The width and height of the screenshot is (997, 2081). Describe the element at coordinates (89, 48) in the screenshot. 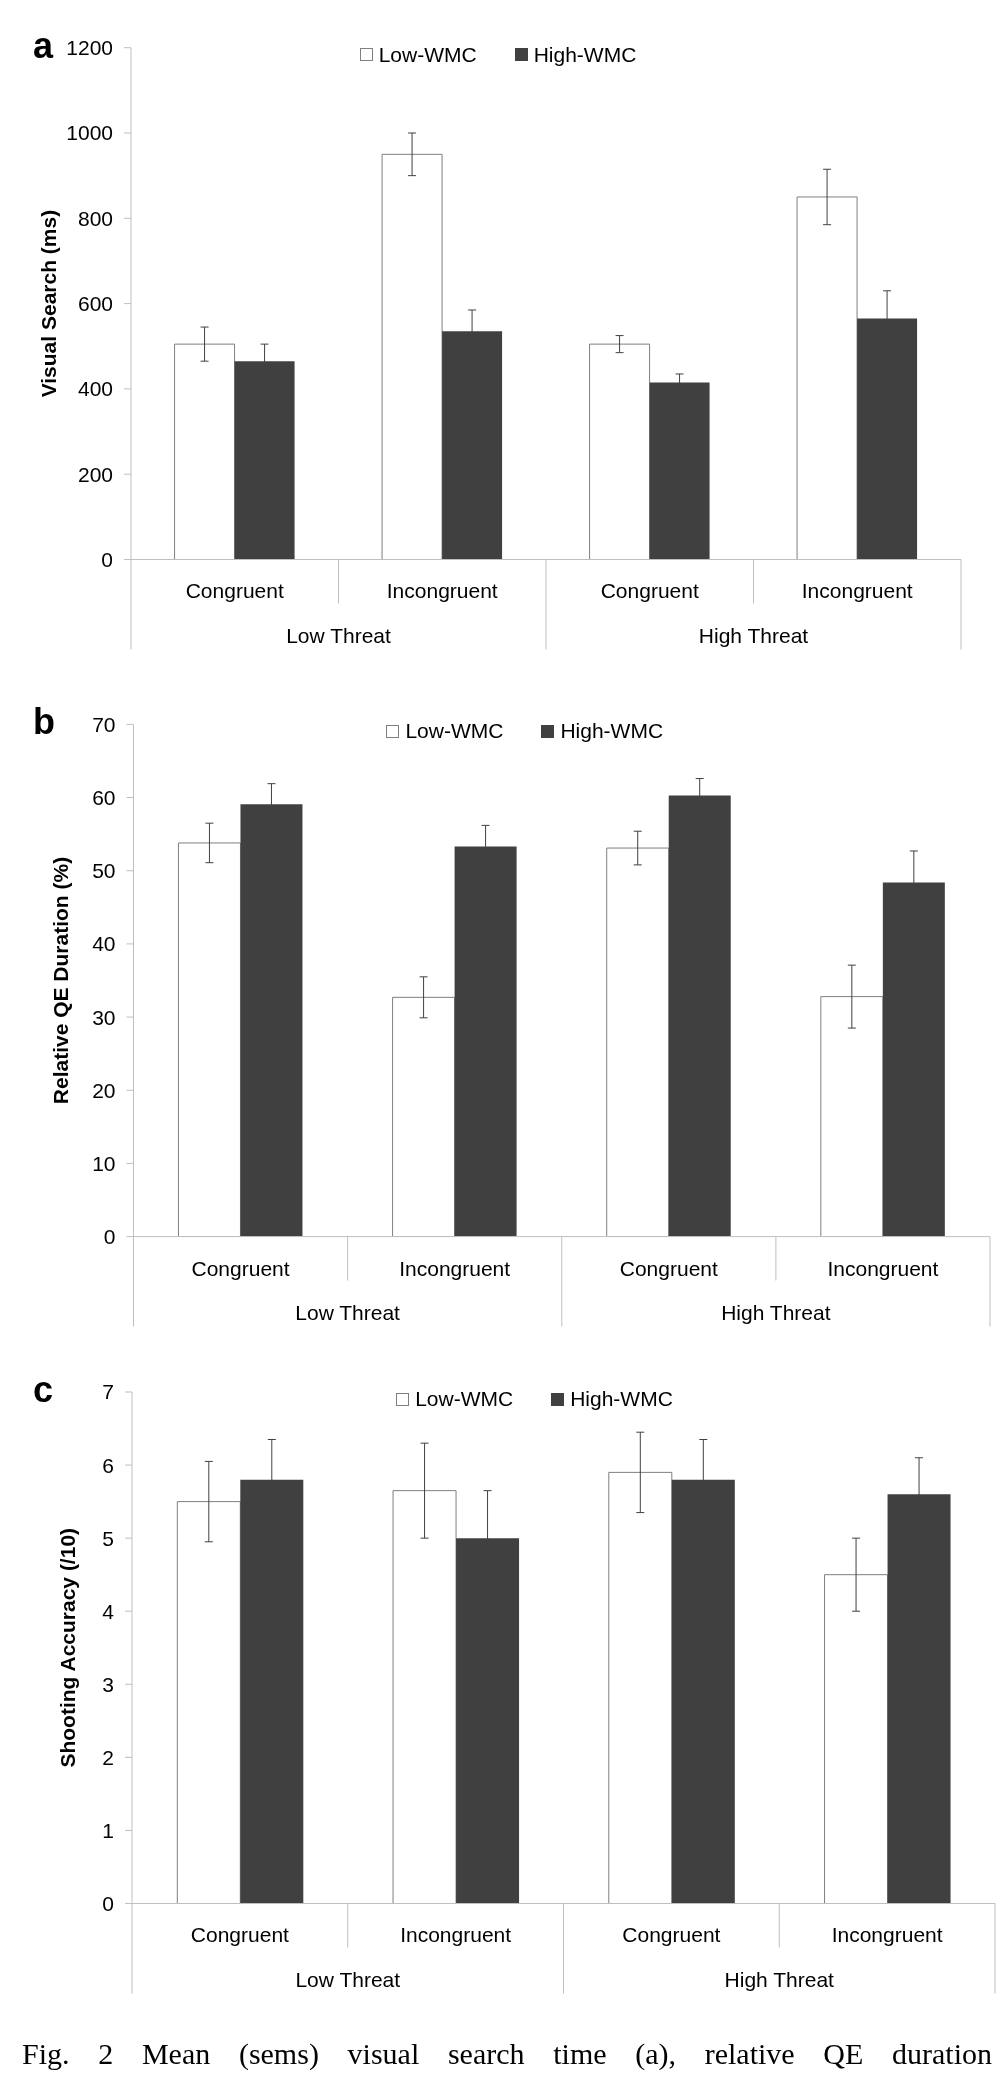

I see `y-tick-label: 1200` at that location.